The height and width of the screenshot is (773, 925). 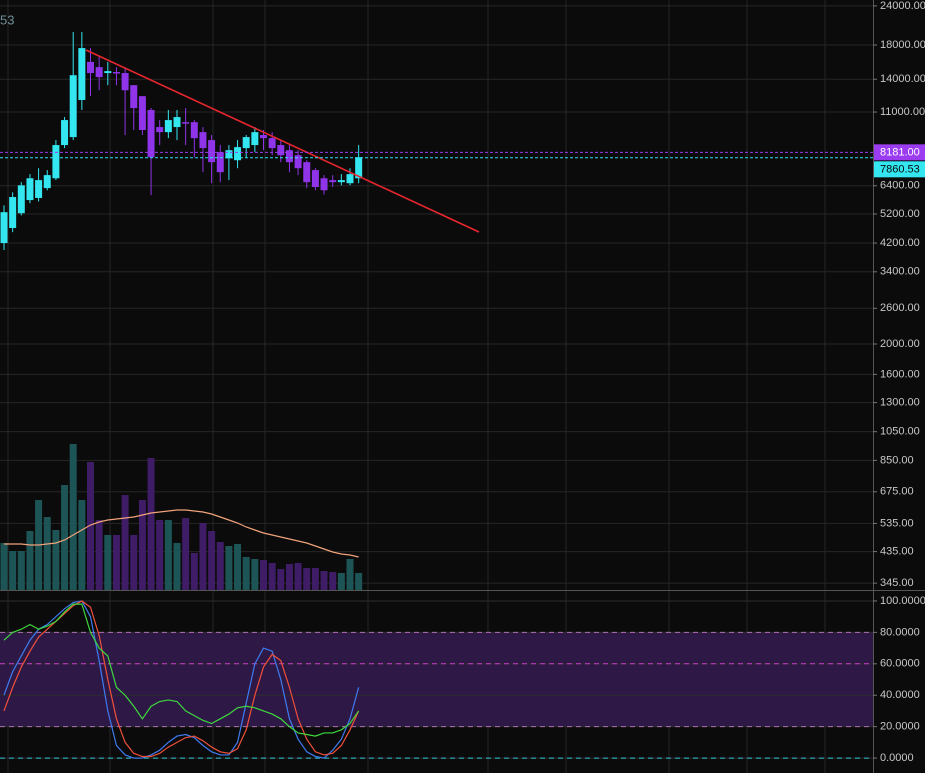 What do you see at coordinates (900, 214) in the screenshot?
I see `y-tick-label: 5200.00` at bounding box center [900, 214].